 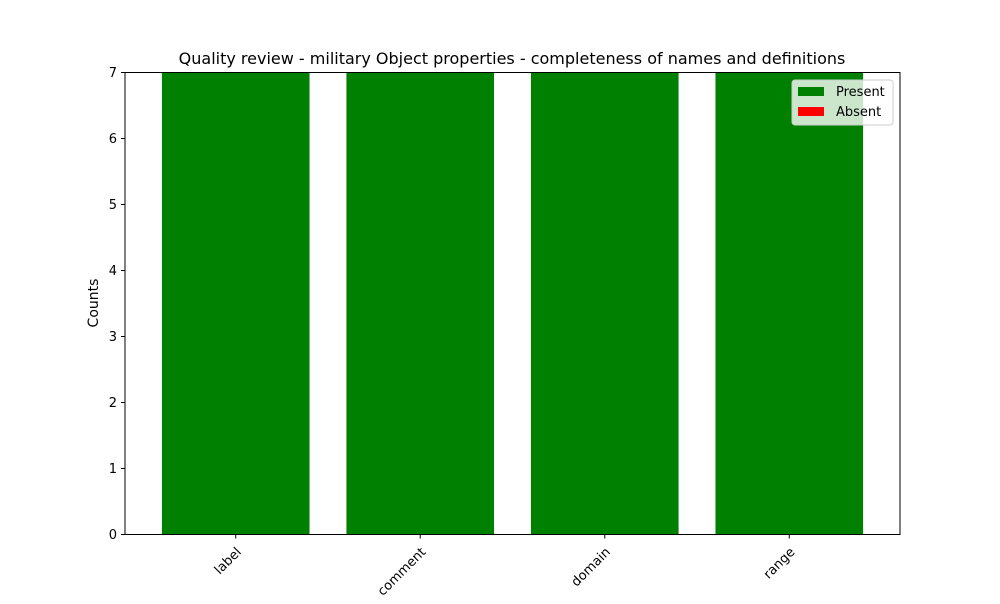 I want to click on legend-label-present: Present, so click(x=860, y=92).